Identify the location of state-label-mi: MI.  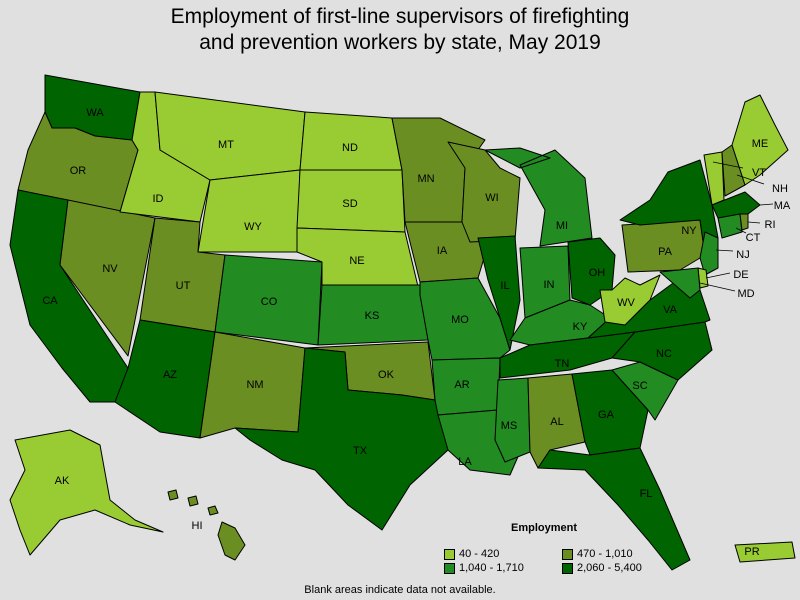
(562, 226).